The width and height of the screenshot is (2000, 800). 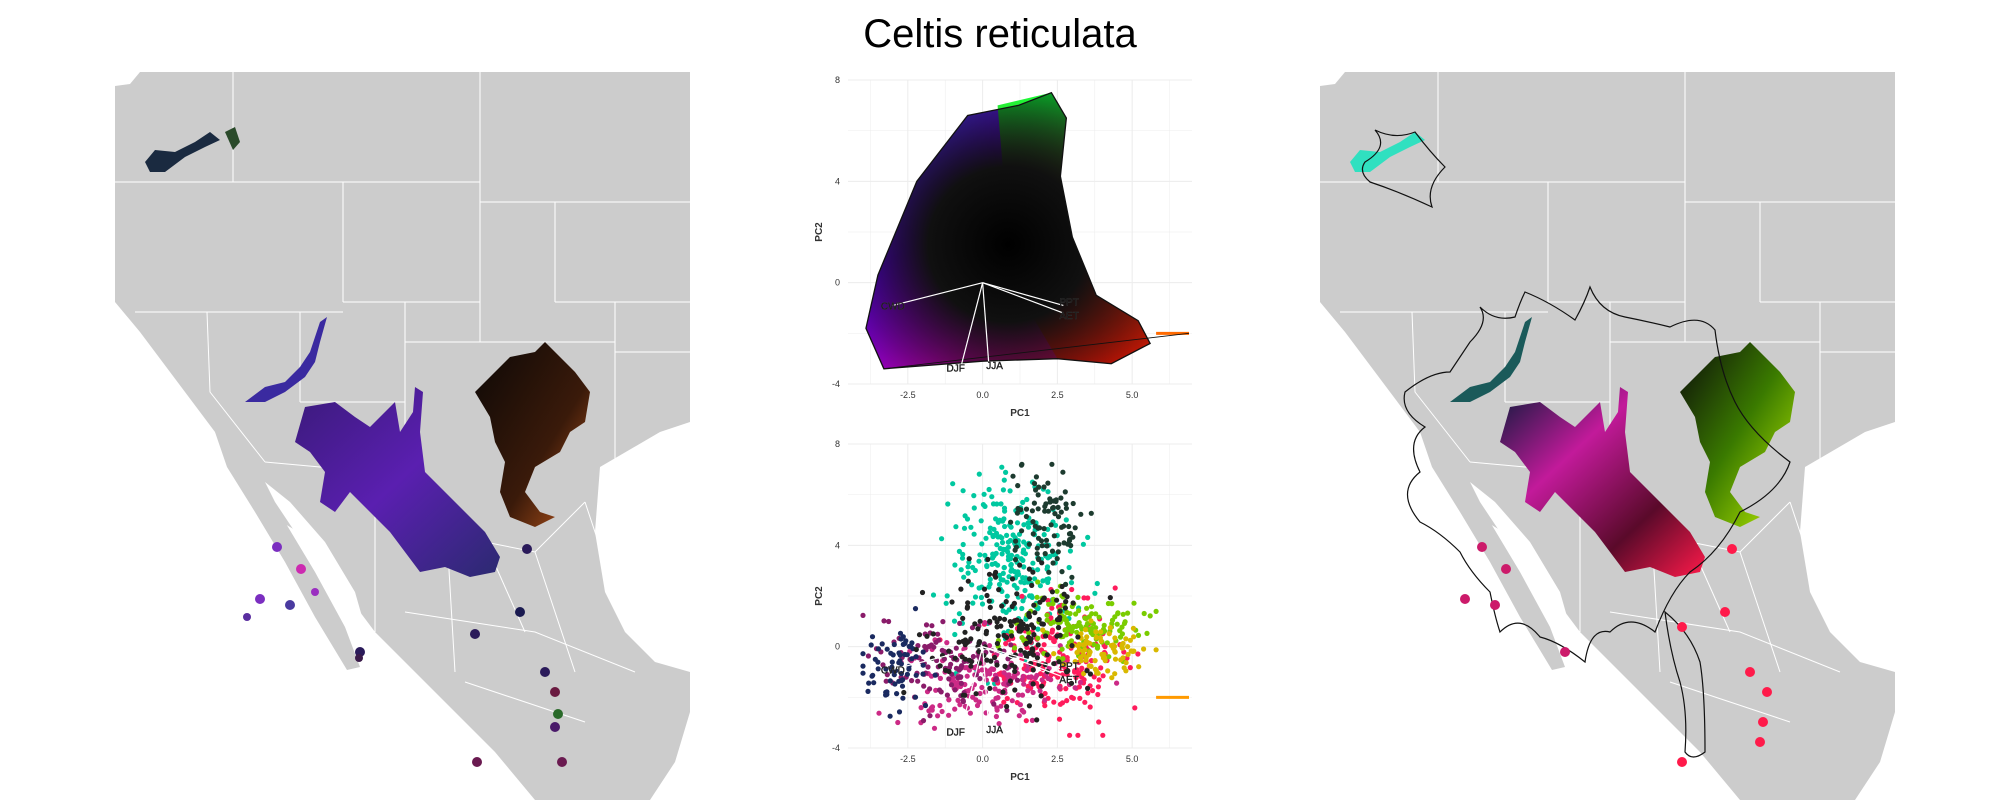 I want to click on range-polygons, so click(x=367, y=352).